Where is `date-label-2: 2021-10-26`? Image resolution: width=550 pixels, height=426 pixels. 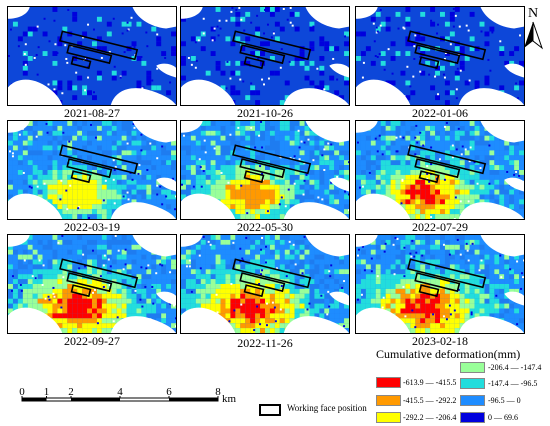
date-label-2: 2021-10-26 is located at coordinates (265, 113).